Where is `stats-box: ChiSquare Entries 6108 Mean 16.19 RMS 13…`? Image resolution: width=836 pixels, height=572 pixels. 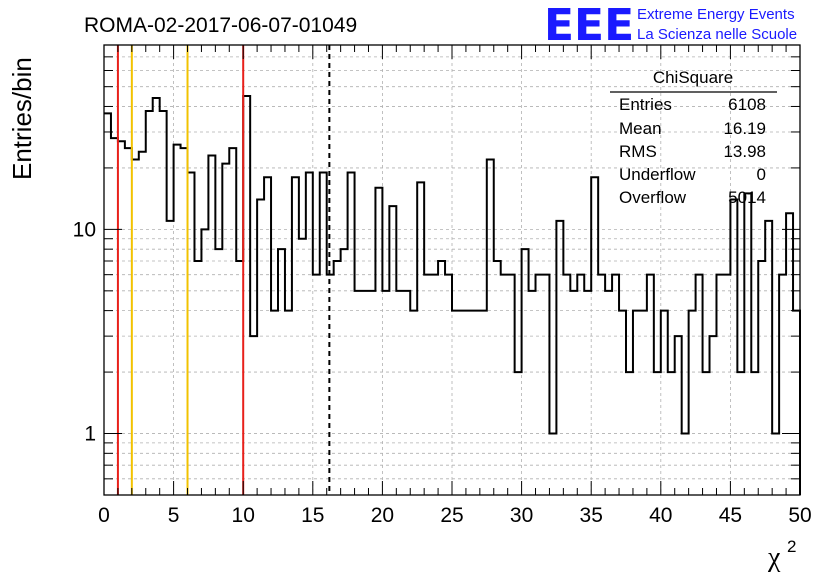 stats-box: ChiSquare Entries 6108 Mean 16.19 RMS 13… is located at coordinates (693, 137).